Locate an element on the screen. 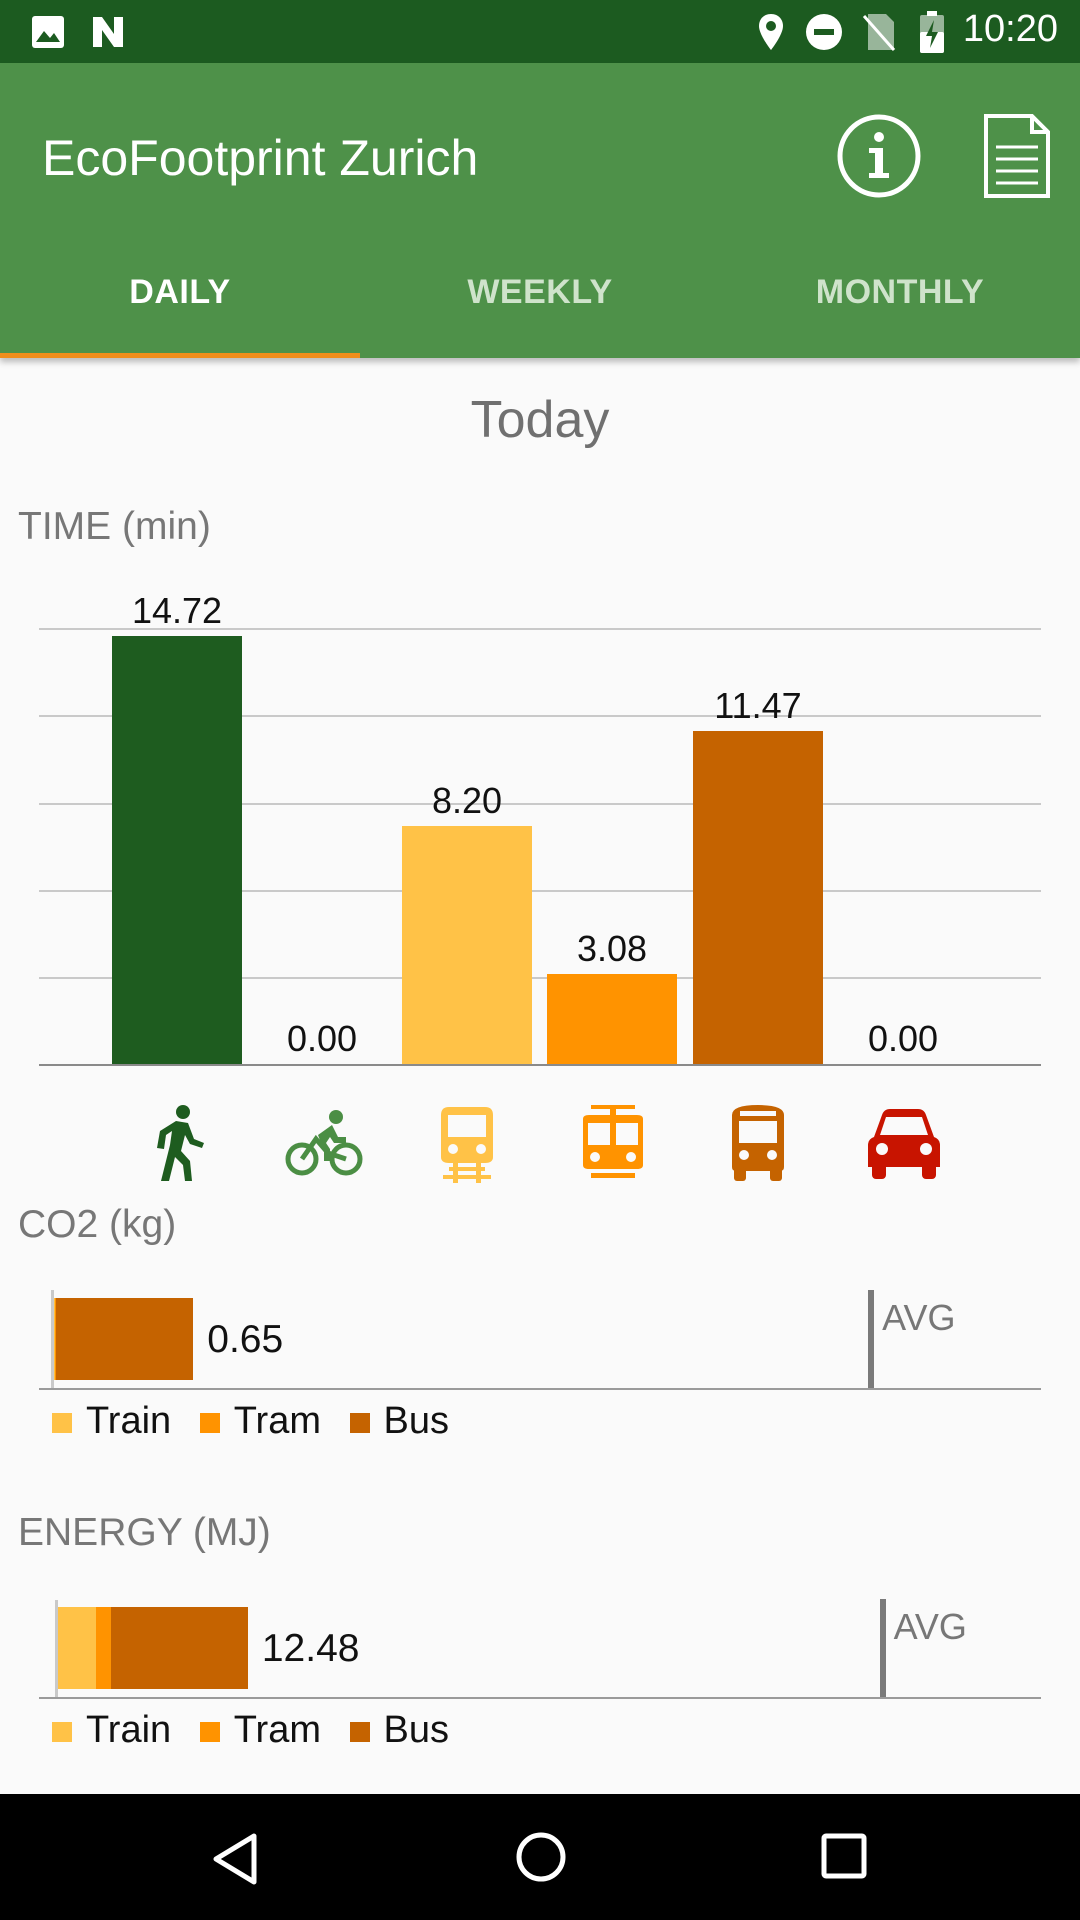 The width and height of the screenshot is (1080, 1920). co2-segment-tram is located at coordinates (56, 1339).